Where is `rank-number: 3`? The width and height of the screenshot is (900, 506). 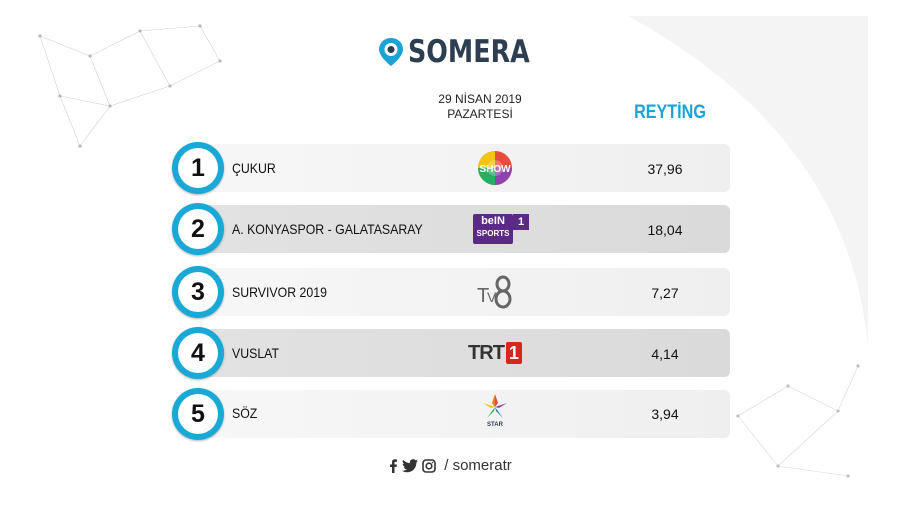 rank-number: 3 is located at coordinates (198, 292).